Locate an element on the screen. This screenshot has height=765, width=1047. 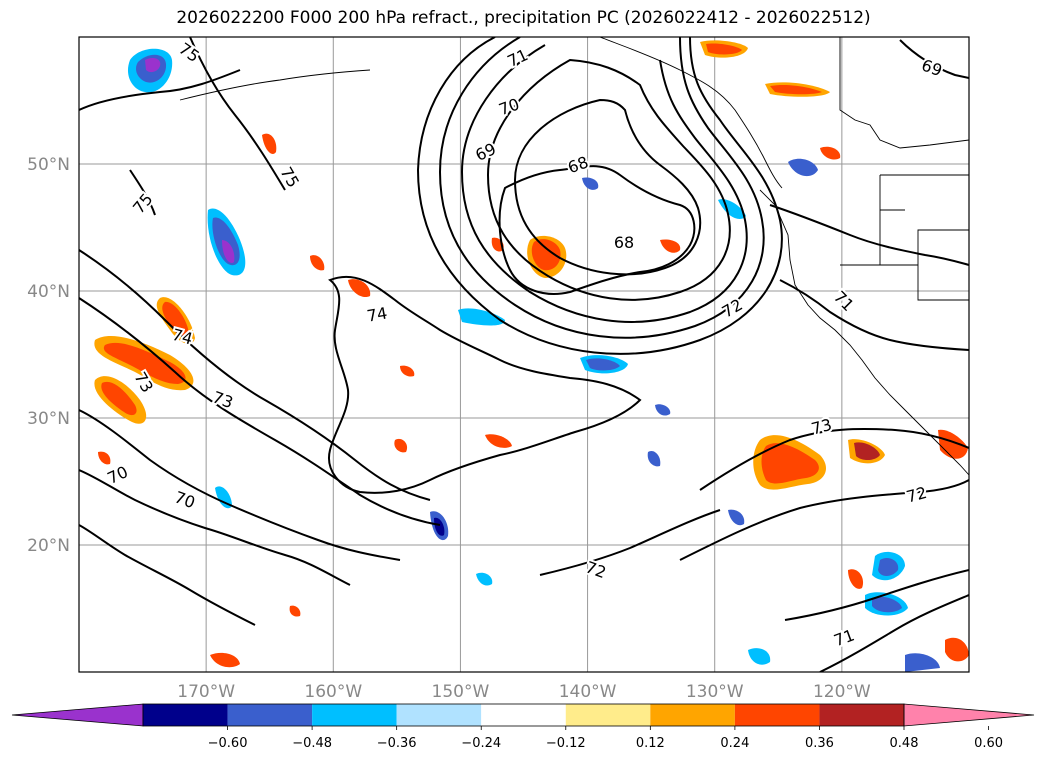
colorbar-extend-max is located at coordinates (969, 715).